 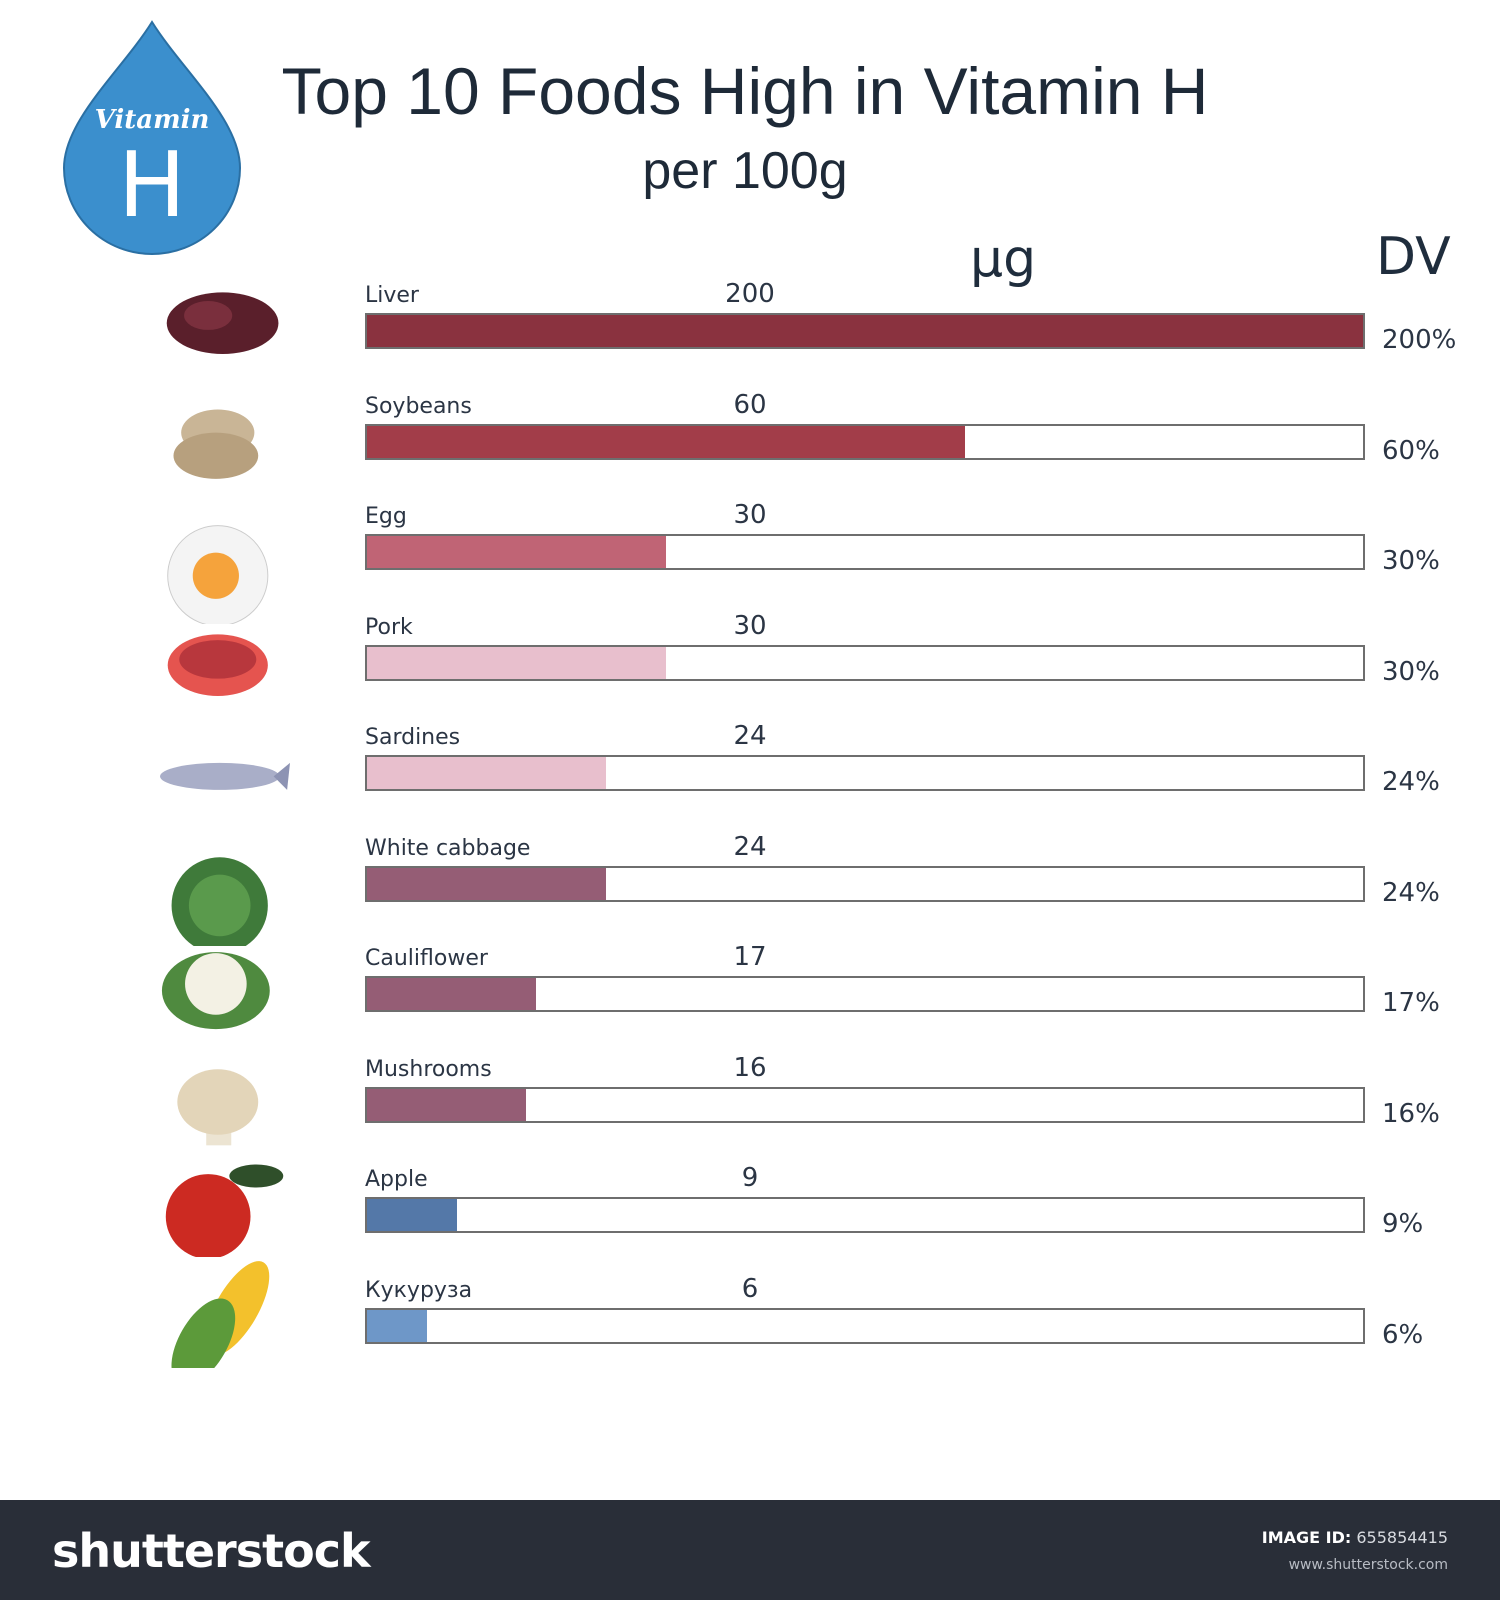 I want to click on bar-label: Soybeans, so click(x=418, y=406).